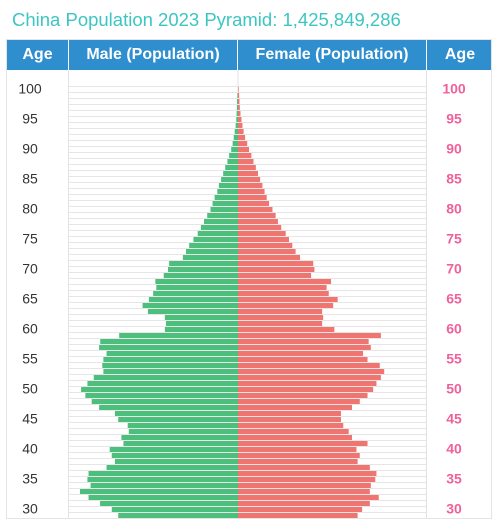 Image resolution: width=497 pixels, height=526 pixels. What do you see at coordinates (30, 149) in the screenshot?
I see `age-tick-left: 90` at bounding box center [30, 149].